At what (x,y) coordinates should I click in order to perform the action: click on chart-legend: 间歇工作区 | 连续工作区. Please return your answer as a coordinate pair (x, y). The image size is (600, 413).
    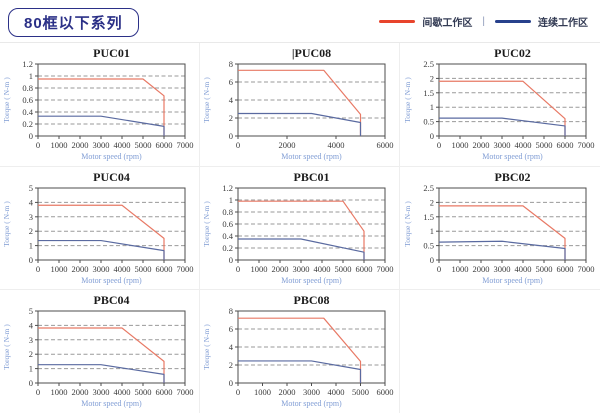
    Looking at the image, I should click on (483, 21).